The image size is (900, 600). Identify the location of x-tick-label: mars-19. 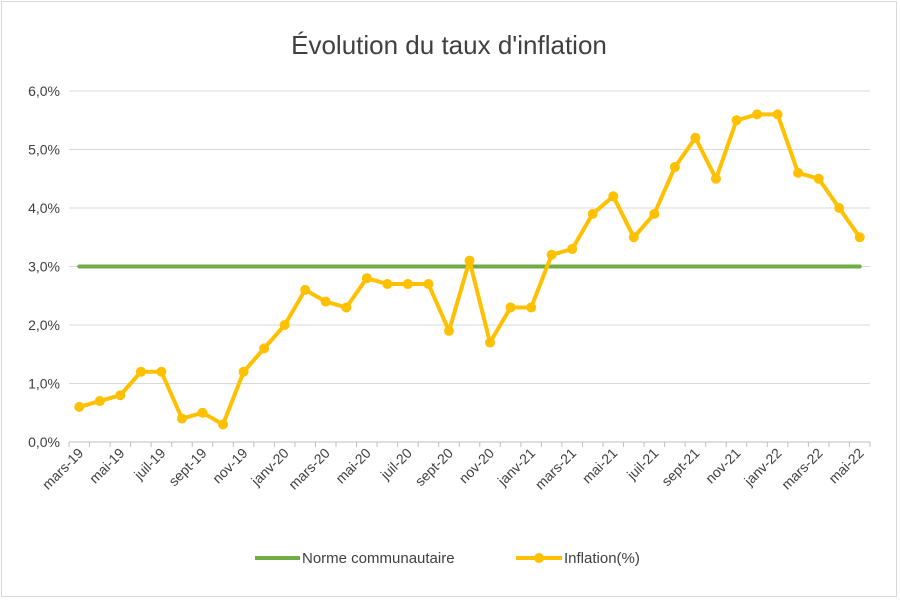
(63, 469).